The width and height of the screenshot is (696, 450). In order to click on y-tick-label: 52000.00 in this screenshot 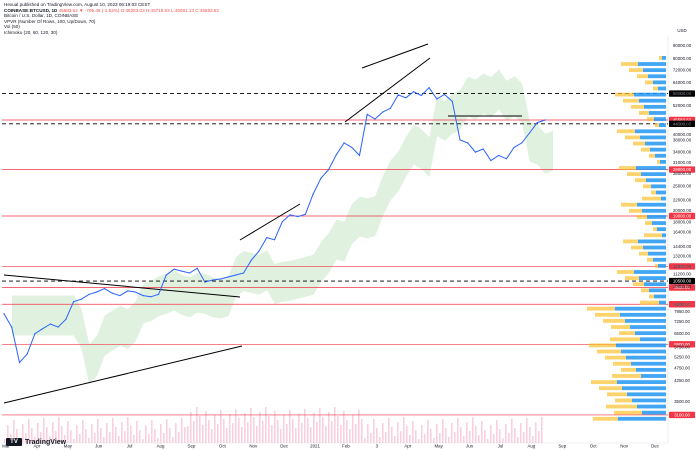, I will do `click(682, 105)`.